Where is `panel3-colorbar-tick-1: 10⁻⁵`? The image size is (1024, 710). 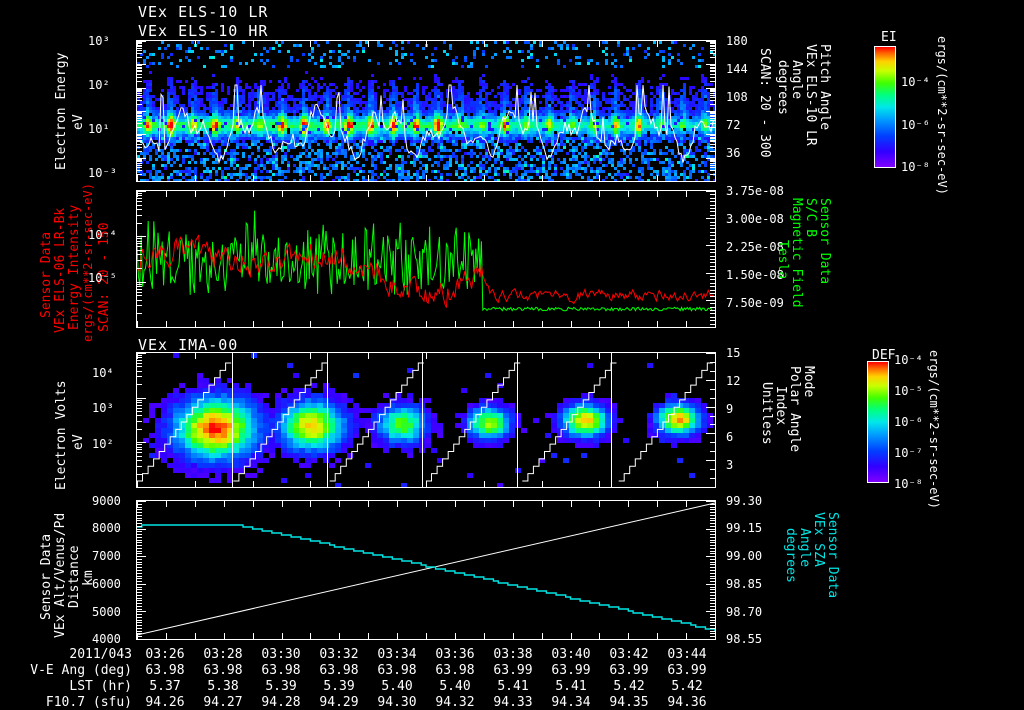
panel3-colorbar-tick-1: 10⁻⁵ is located at coordinates (908, 391).